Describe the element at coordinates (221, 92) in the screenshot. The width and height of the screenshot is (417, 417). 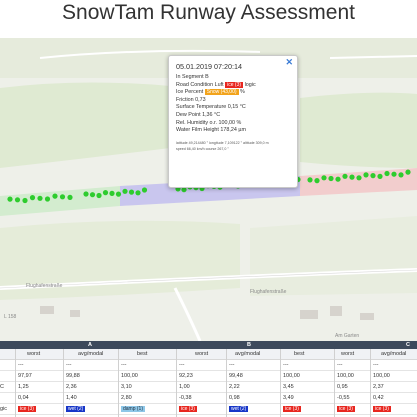
I see `ice-percent-badge: Snow (43,00)` at that location.